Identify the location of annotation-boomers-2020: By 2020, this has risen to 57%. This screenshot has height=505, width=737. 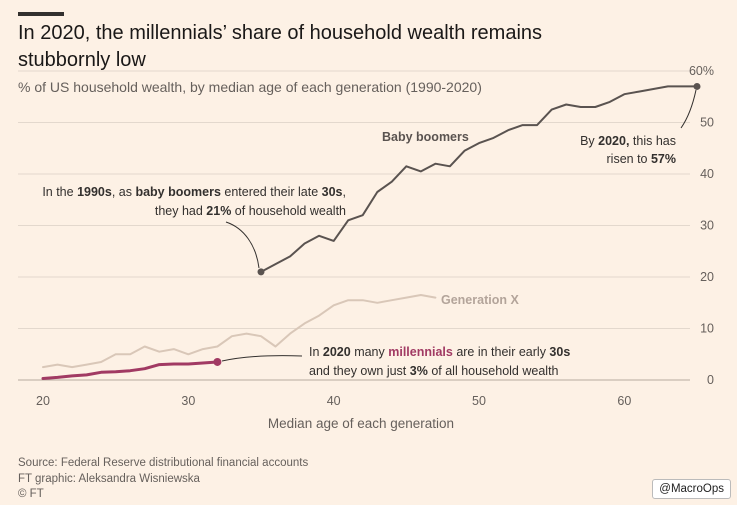
(638, 127).